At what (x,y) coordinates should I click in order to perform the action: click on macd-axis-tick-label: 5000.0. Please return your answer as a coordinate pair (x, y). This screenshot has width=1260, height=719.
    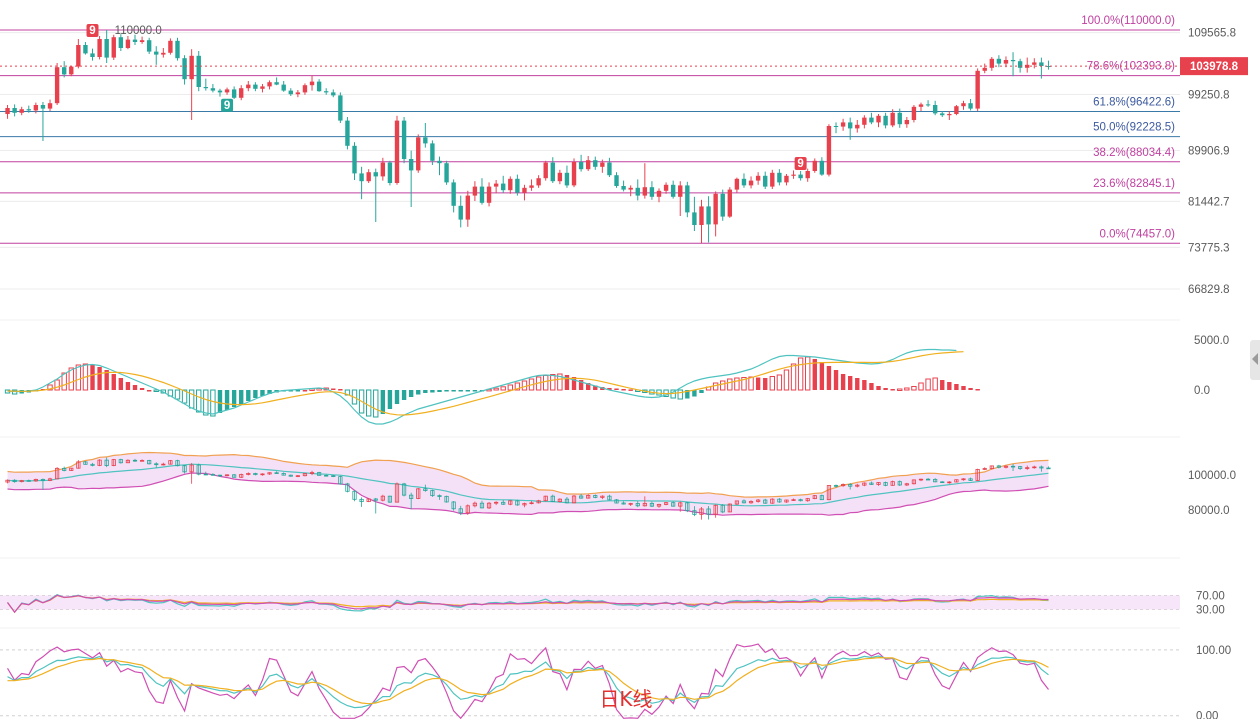
    Looking at the image, I should click on (1211, 341).